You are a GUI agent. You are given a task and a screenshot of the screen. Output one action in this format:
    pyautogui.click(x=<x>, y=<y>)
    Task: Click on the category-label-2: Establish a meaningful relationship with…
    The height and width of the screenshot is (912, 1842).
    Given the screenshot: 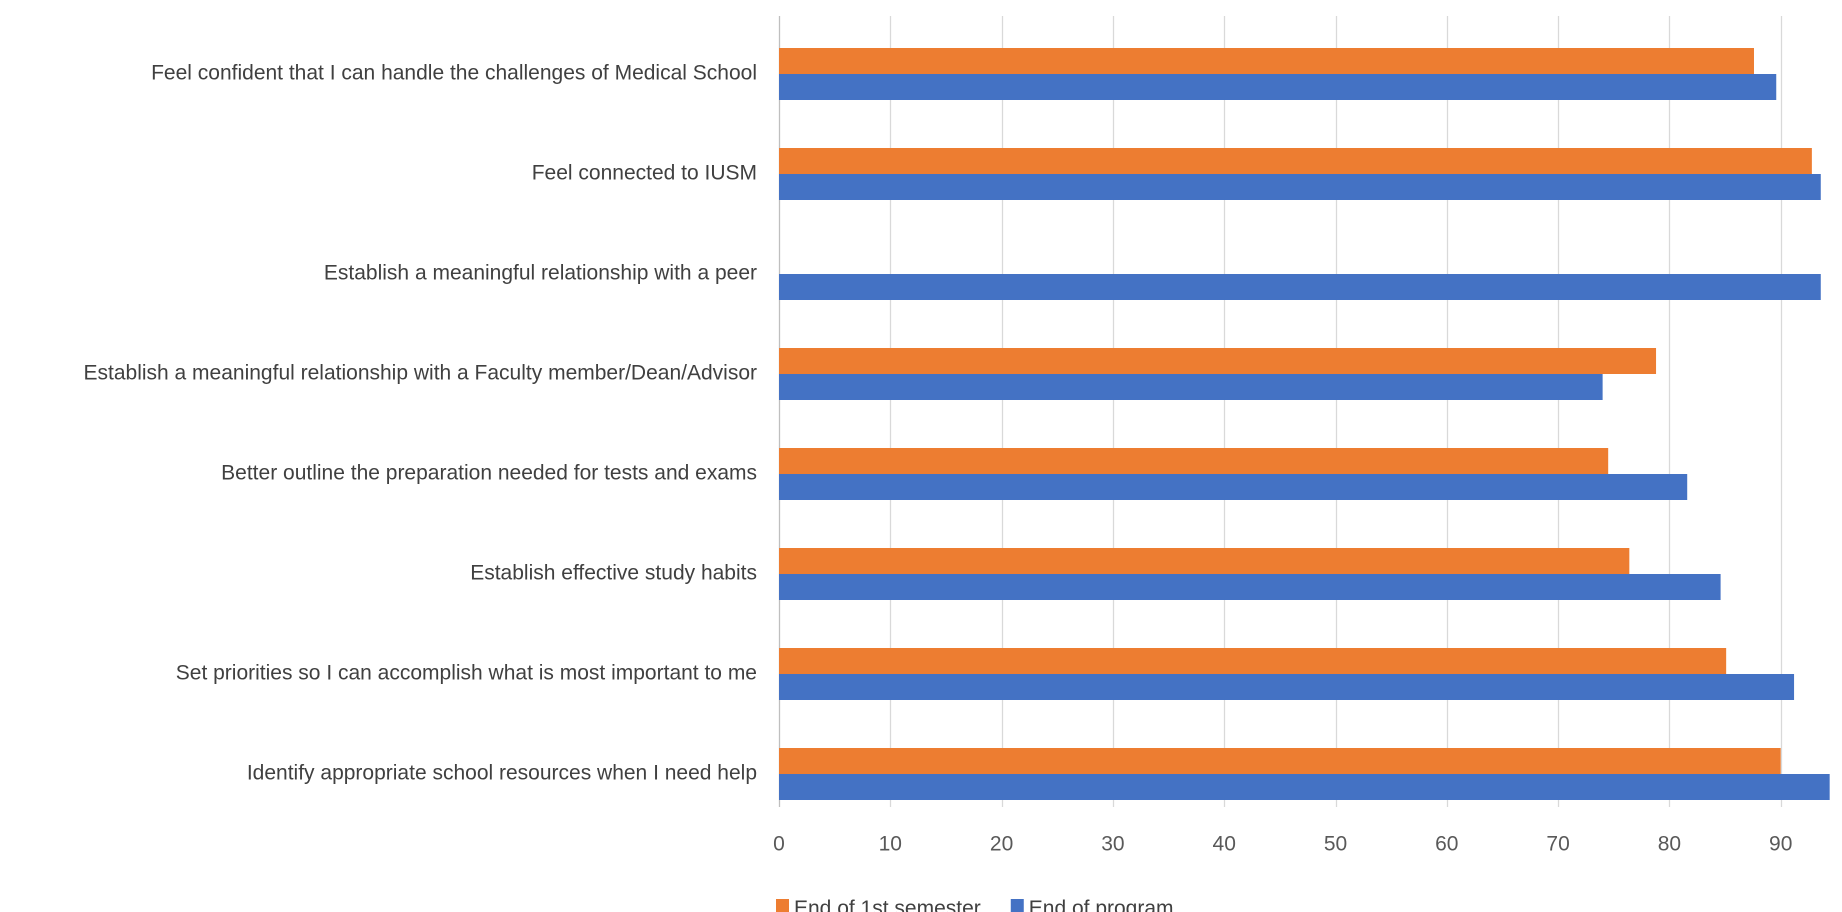 What is the action you would take?
    pyautogui.click(x=540, y=273)
    